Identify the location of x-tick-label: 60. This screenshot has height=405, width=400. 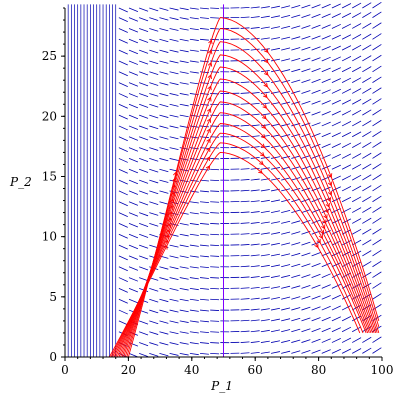
(255, 370).